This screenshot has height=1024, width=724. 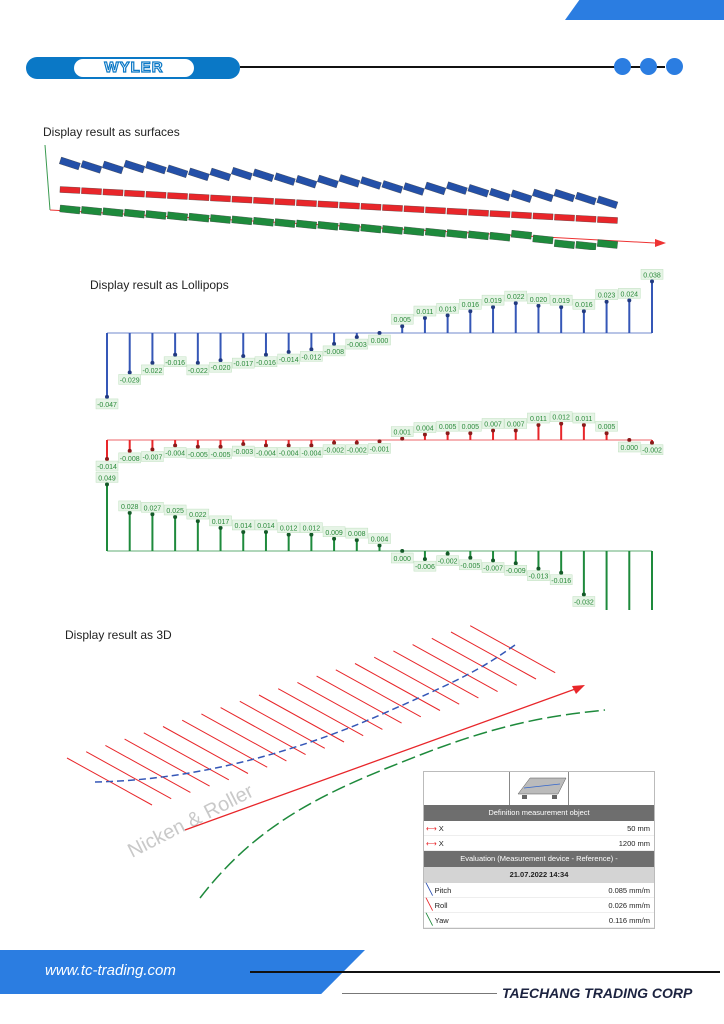 I want to click on footer-company: TAECHANG TRADING CORP, so click(x=597, y=993).